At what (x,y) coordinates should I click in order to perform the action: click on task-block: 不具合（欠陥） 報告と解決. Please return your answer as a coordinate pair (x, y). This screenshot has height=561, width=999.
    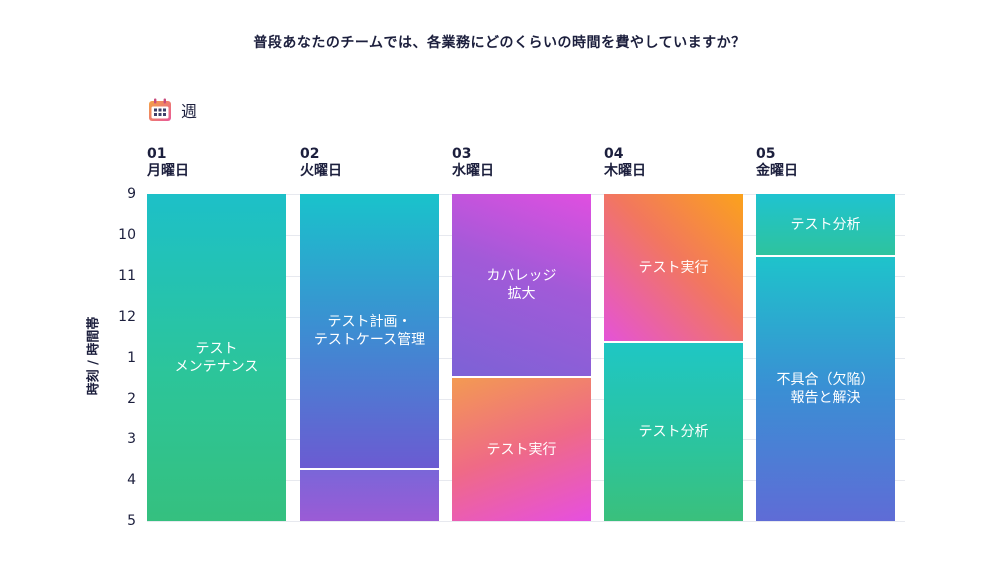
    Looking at the image, I should click on (825, 389).